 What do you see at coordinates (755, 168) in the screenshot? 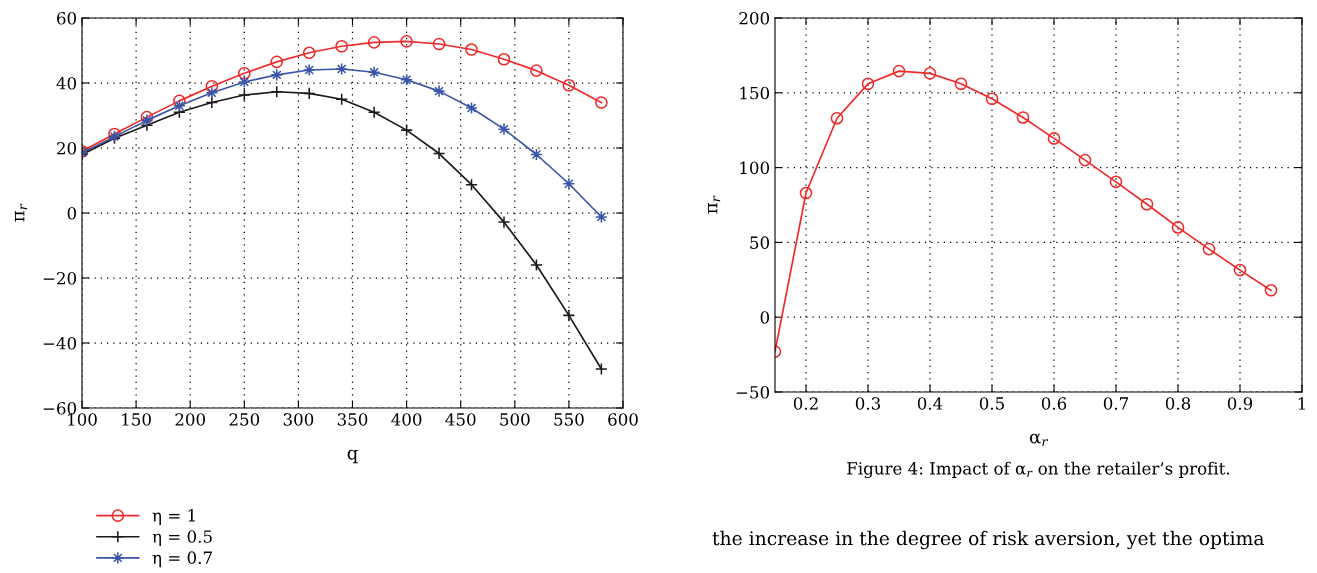
I see `y-tick-label: 100` at bounding box center [755, 168].